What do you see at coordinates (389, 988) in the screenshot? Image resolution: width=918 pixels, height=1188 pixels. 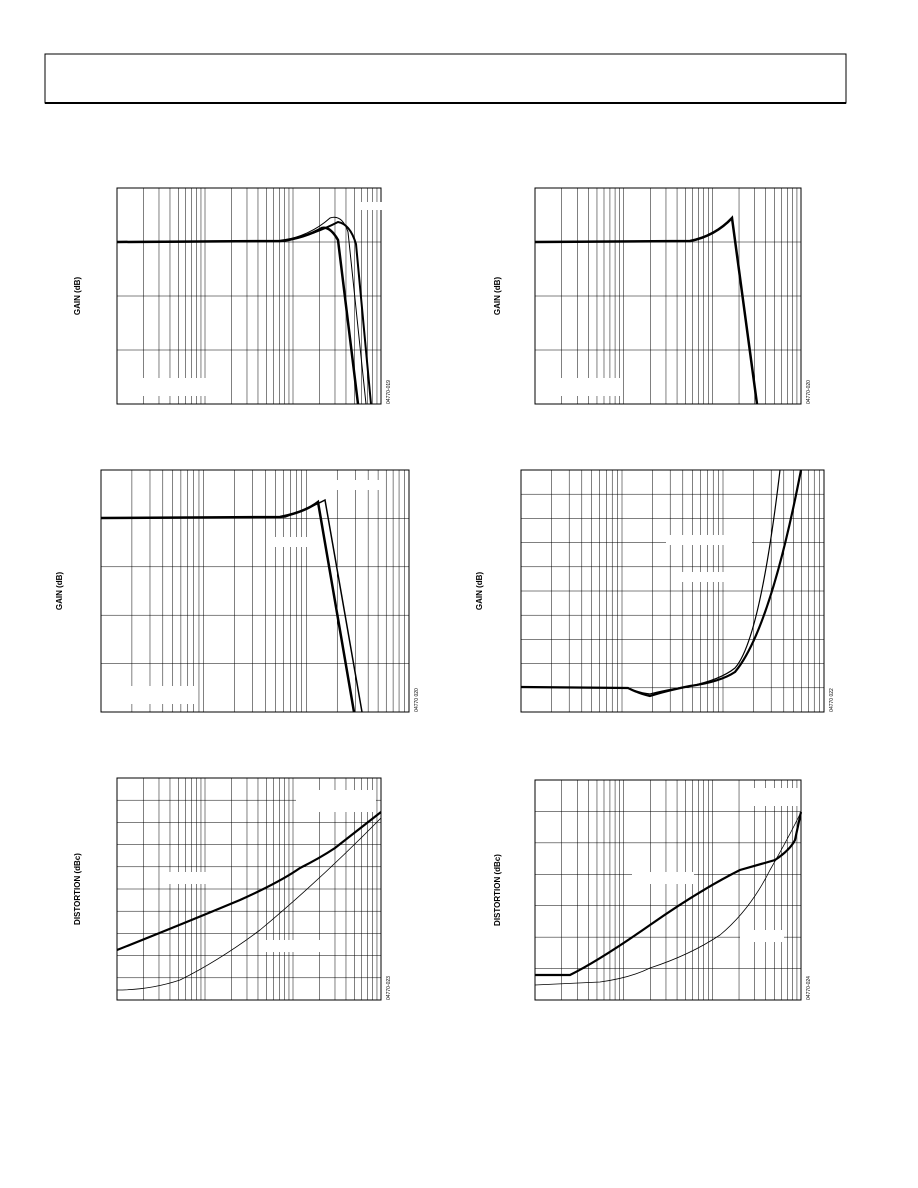 I see `figure-code: 04770-023` at bounding box center [389, 988].